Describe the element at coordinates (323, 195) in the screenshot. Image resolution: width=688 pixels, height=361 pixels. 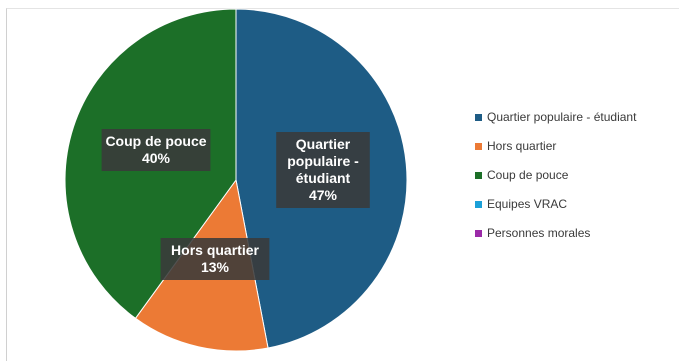
I see `data-label-text-0-3: 47%` at that location.